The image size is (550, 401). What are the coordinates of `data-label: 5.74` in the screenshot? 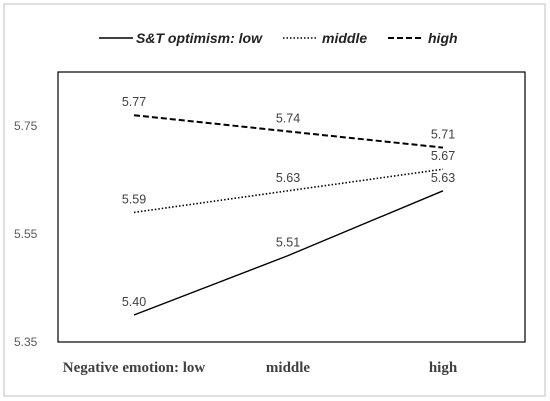 It's located at (288, 118).